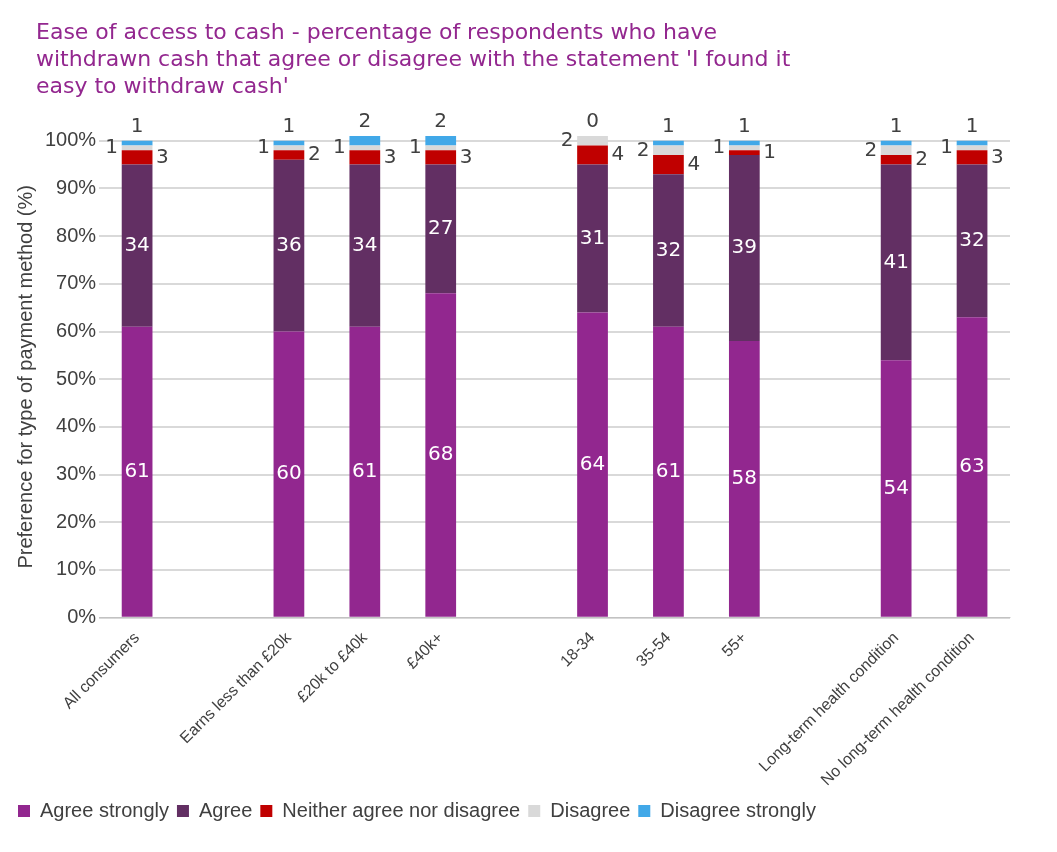 The width and height of the screenshot is (1057, 852). Describe the element at coordinates (76, 377) in the screenshot. I see `y-tick-label: 50%` at that location.